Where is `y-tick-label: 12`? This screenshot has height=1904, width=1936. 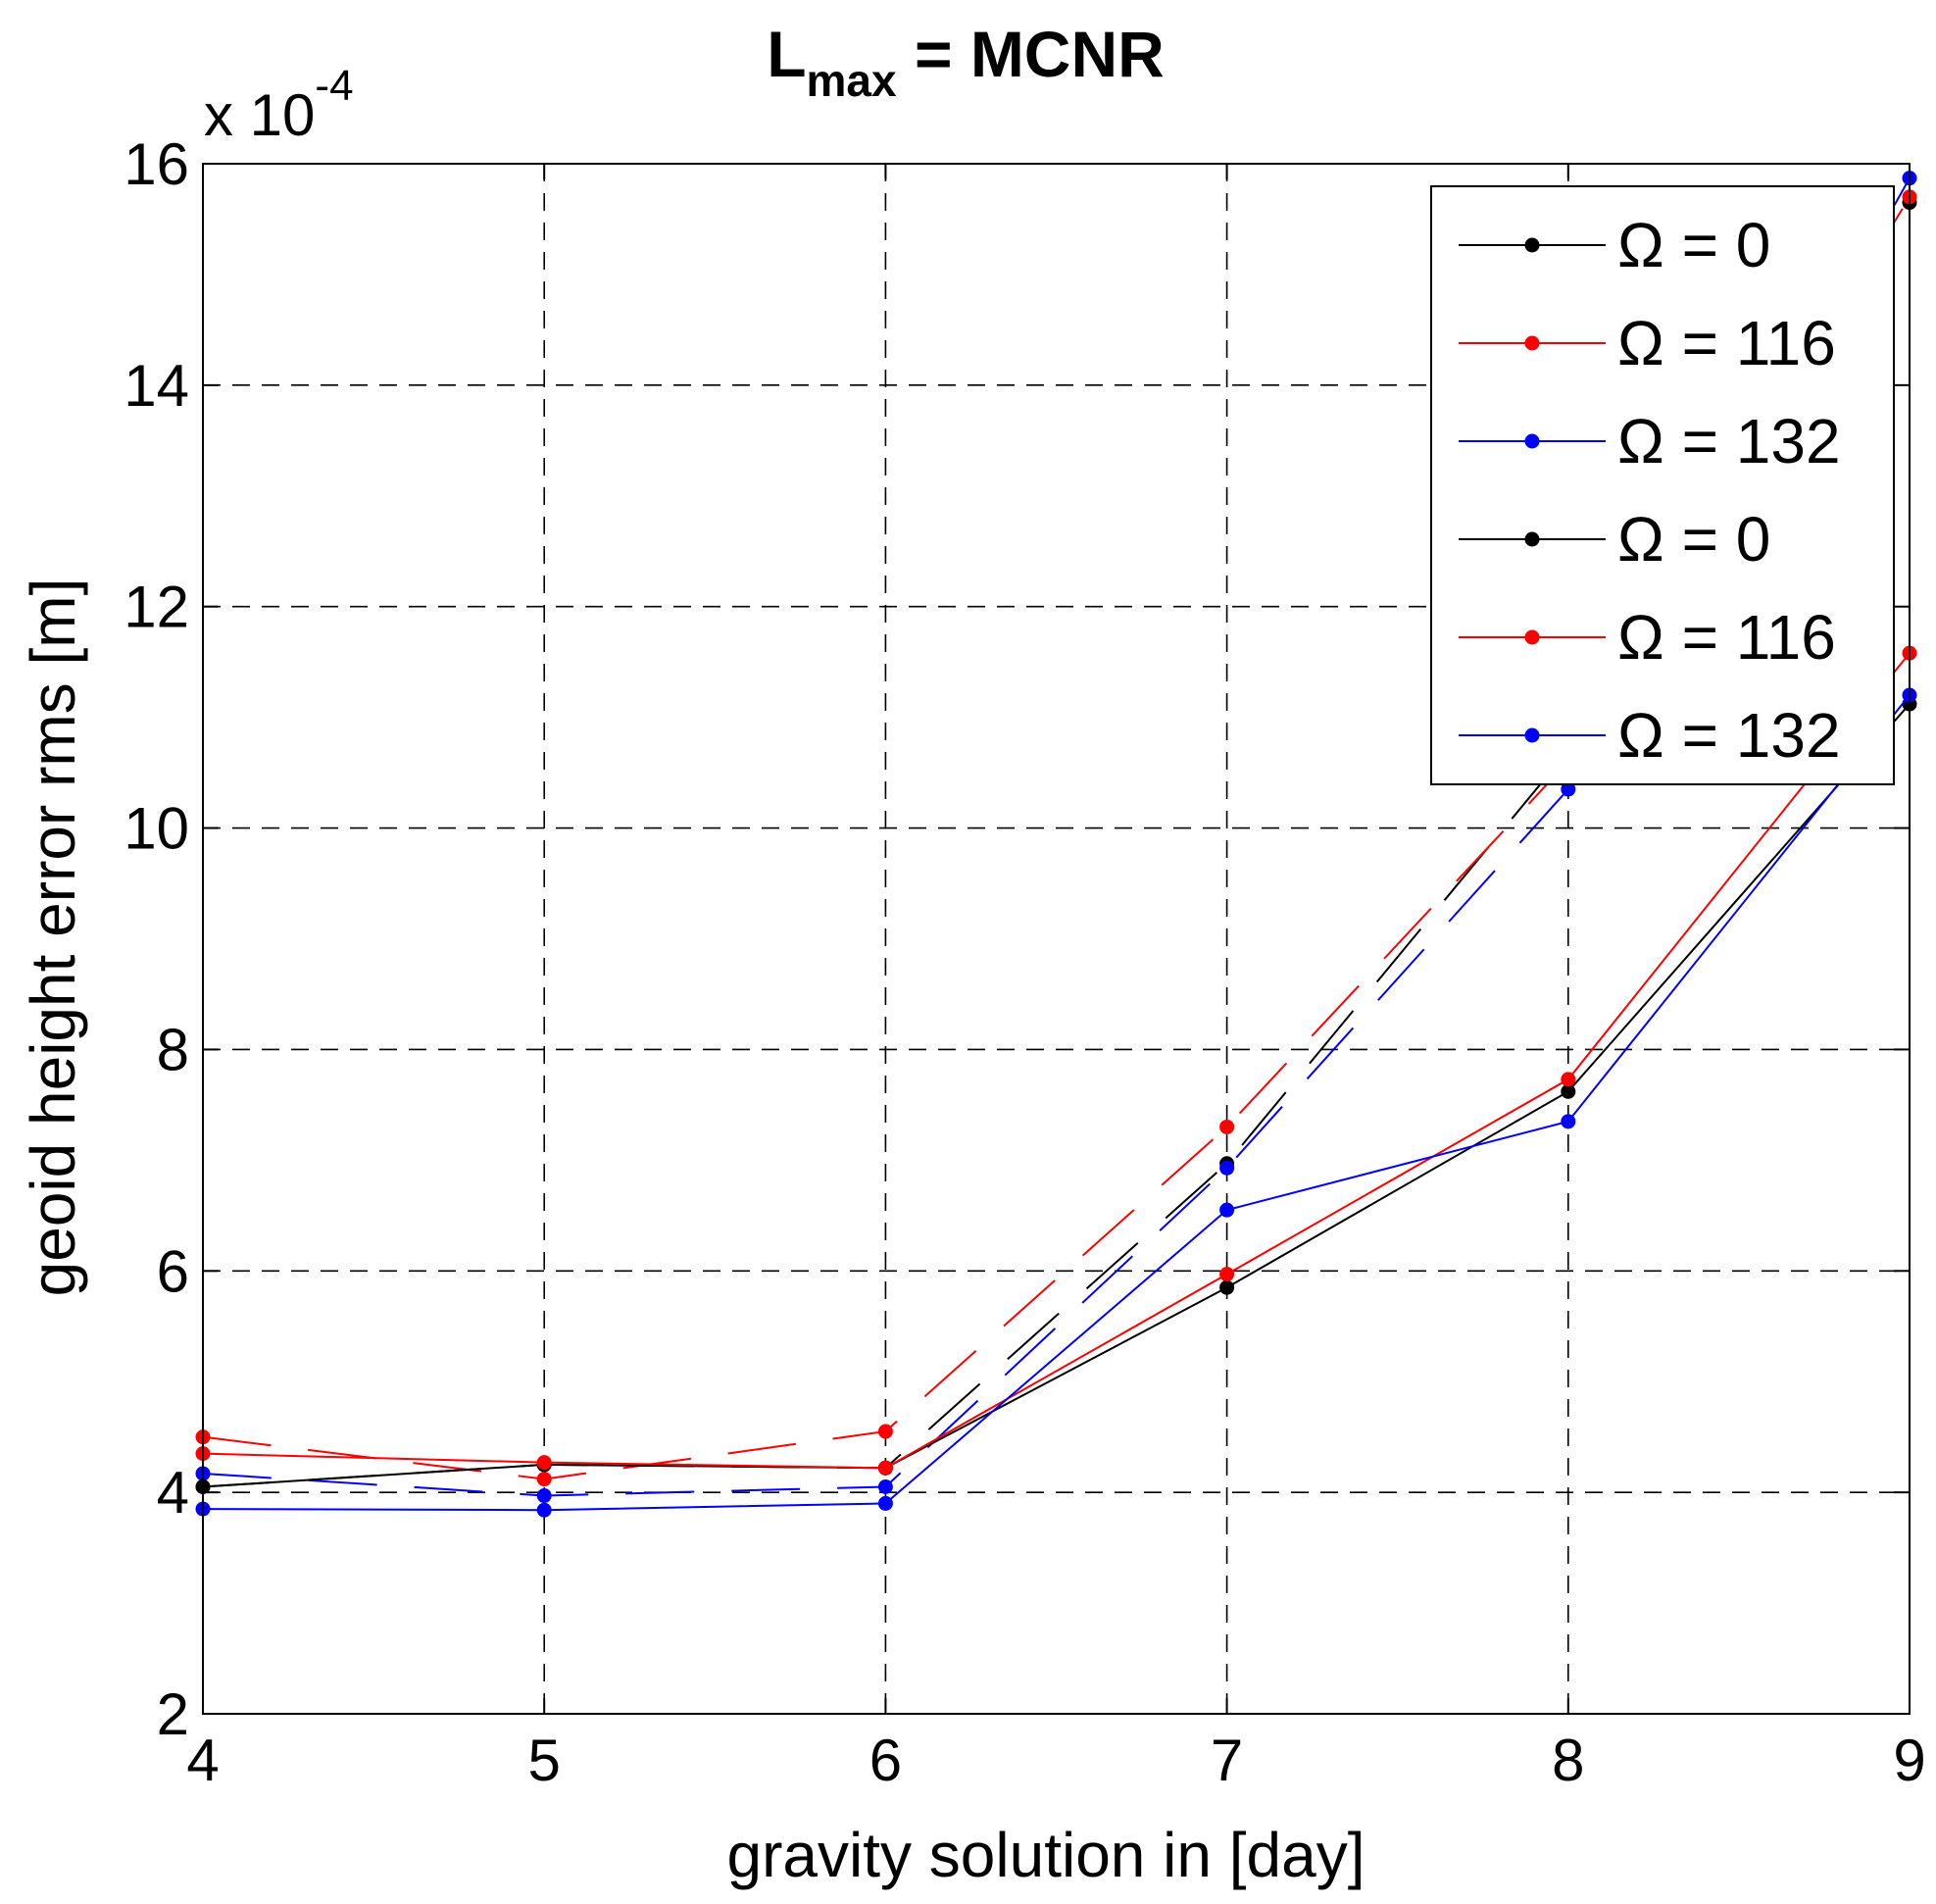
y-tick-label: 12 is located at coordinates (156, 607).